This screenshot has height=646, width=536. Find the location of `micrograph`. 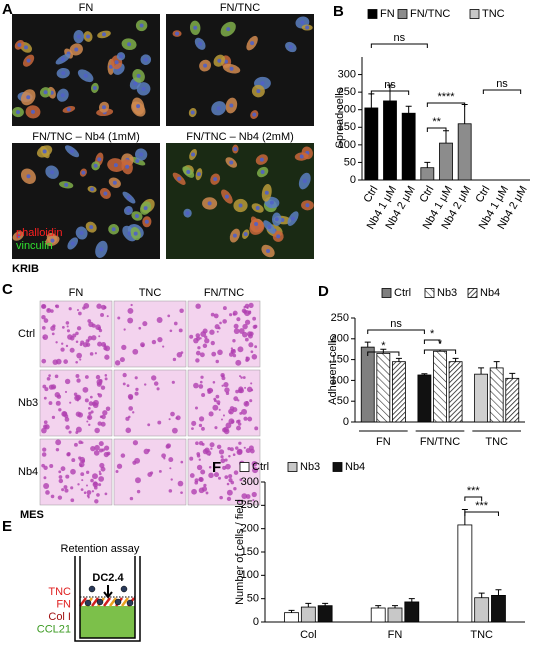

micrograph is located at coordinates (150, 472).